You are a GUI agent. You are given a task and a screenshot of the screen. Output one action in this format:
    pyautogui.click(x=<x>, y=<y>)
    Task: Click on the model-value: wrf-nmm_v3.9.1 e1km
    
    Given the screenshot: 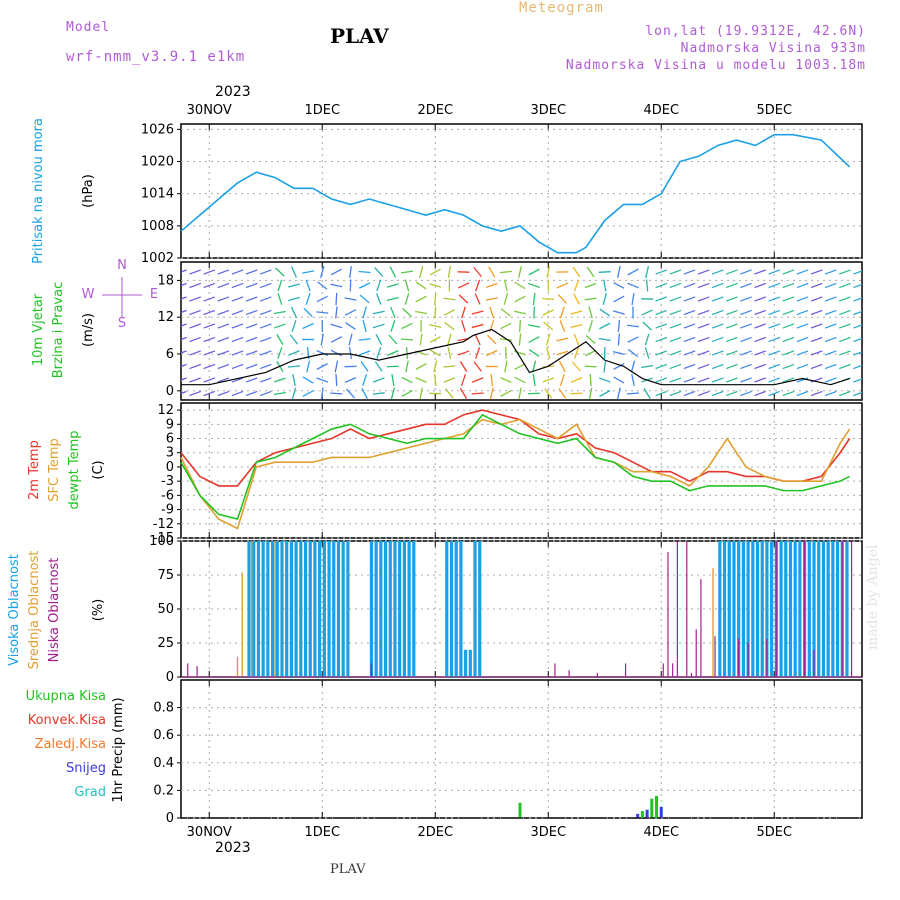 What is the action you would take?
    pyautogui.click(x=156, y=57)
    